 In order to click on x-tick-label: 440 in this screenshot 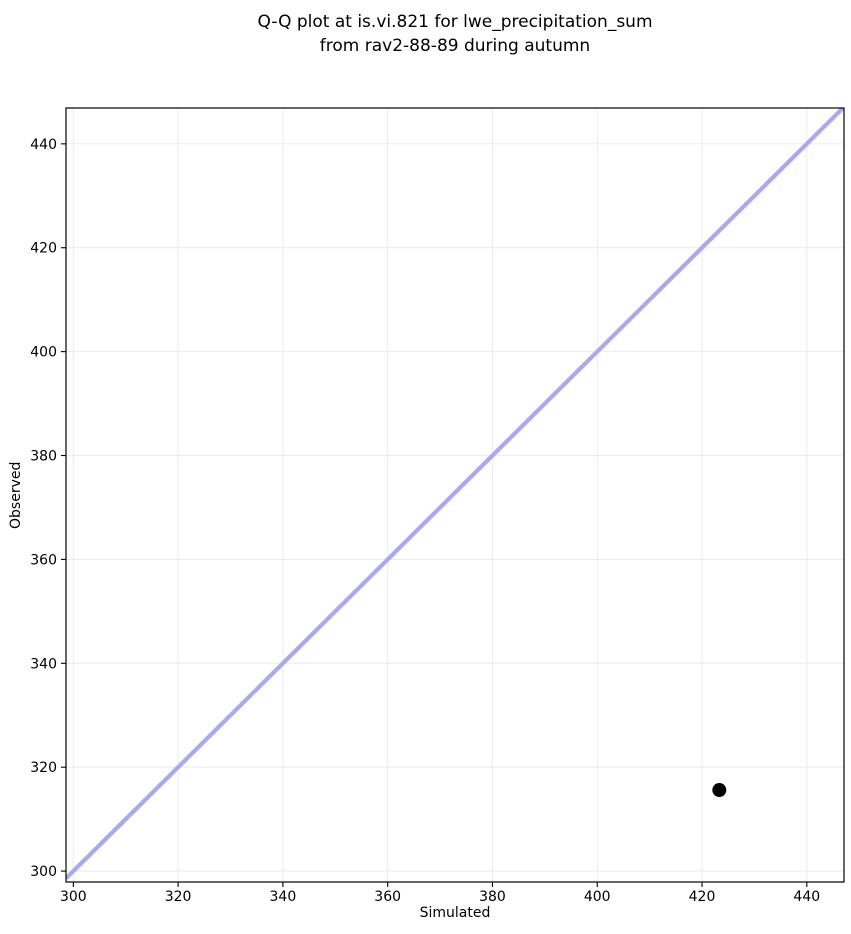, I will do `click(806, 897)`.